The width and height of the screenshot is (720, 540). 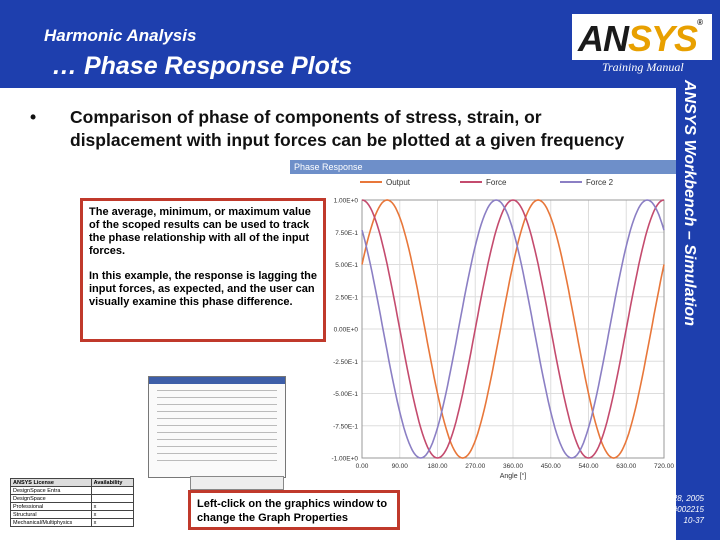 What do you see at coordinates (496, 182) in the screenshot?
I see `legend-label: Force` at bounding box center [496, 182].